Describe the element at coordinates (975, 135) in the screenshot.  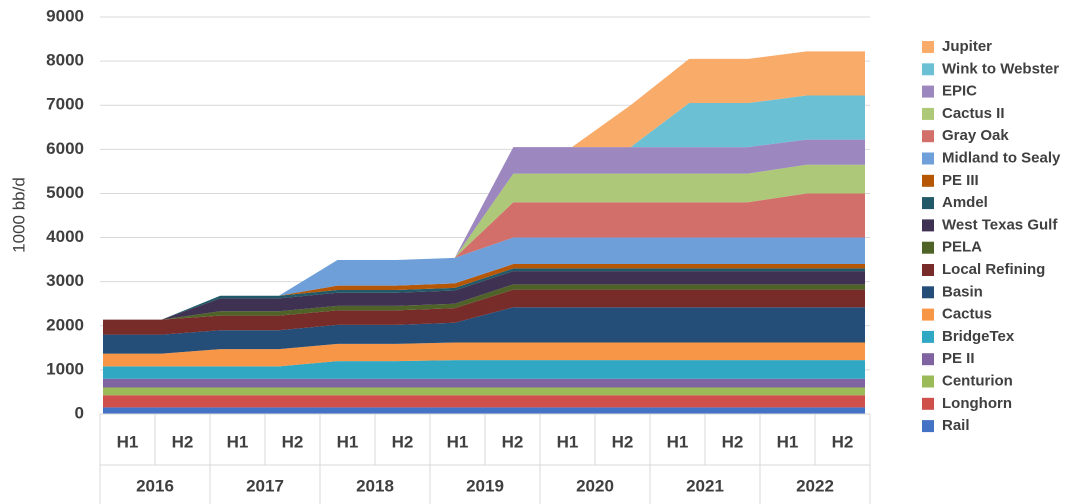
I see `legend-label: Gray Oak` at that location.